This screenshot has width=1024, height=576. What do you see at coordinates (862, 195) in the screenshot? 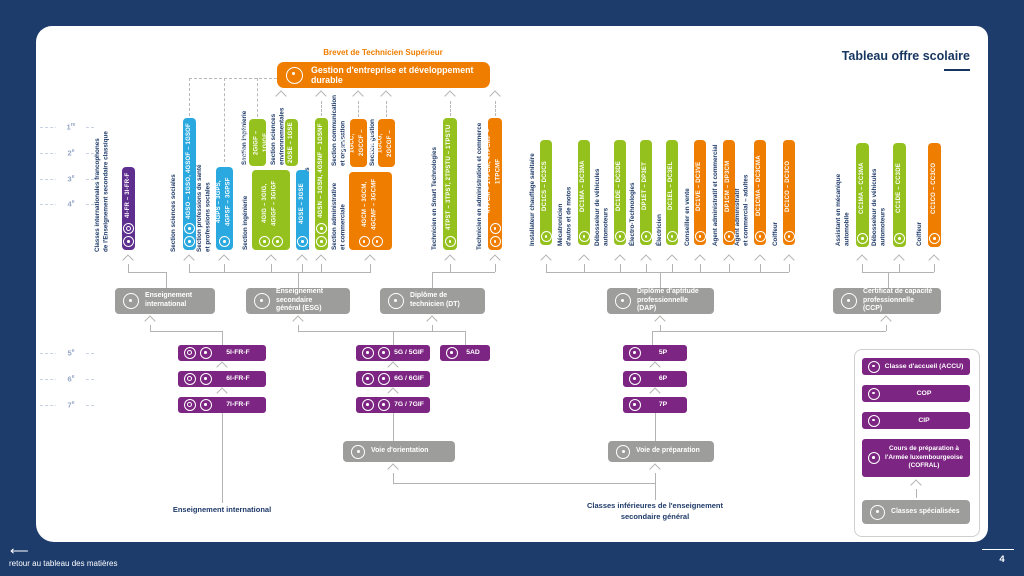
I see `track-bar: CC1MA – CC3MA` at bounding box center [862, 195].